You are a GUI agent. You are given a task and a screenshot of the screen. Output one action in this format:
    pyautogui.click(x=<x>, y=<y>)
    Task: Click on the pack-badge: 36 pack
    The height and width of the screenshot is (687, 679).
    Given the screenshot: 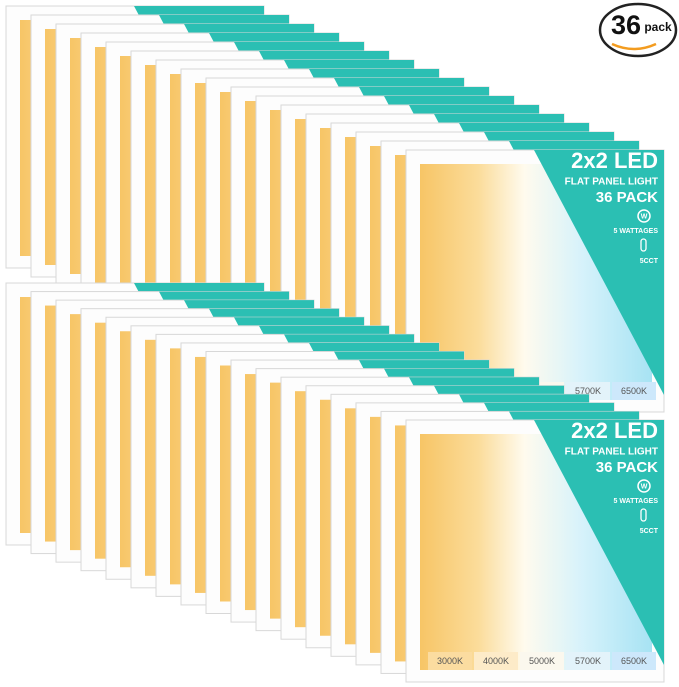 What is the action you would take?
    pyautogui.click(x=638, y=30)
    